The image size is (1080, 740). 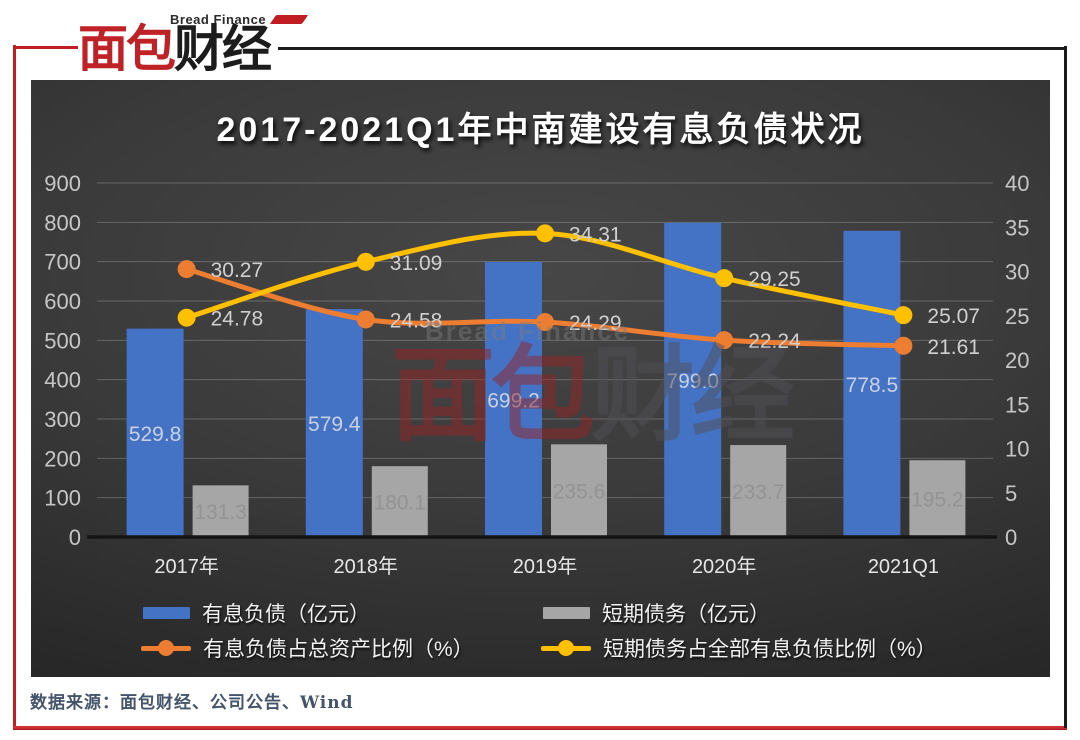 I want to click on right-axis-tick-label: 0, so click(x=1011, y=537).